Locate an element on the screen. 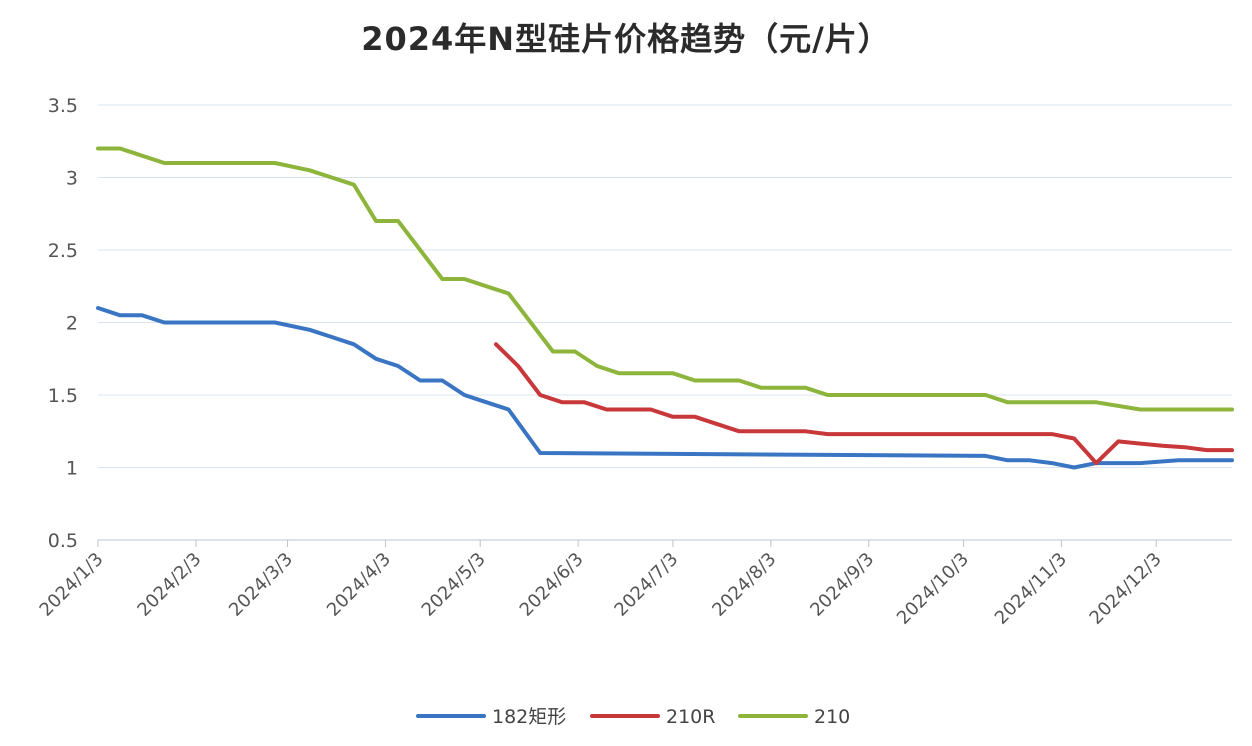  legend-label: 182矩形 is located at coordinates (529, 717).